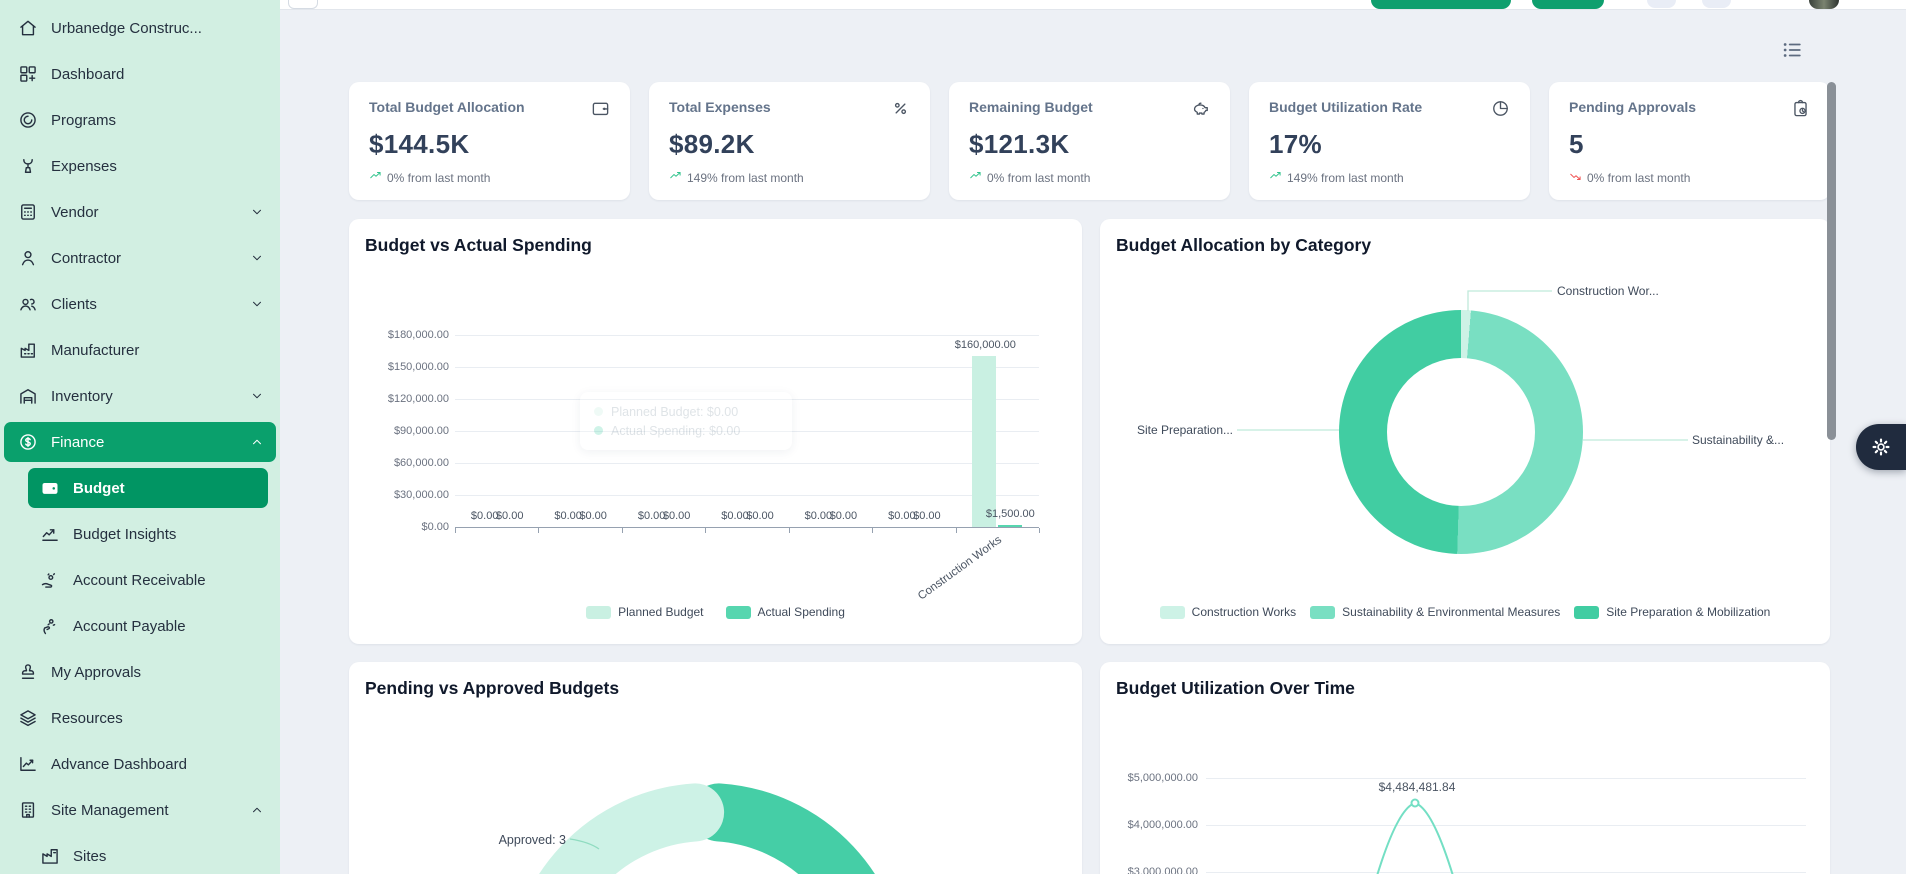 This screenshot has width=1906, height=874. Describe the element at coordinates (1295, 144) in the screenshot. I see `kpi-value: 17%` at that location.